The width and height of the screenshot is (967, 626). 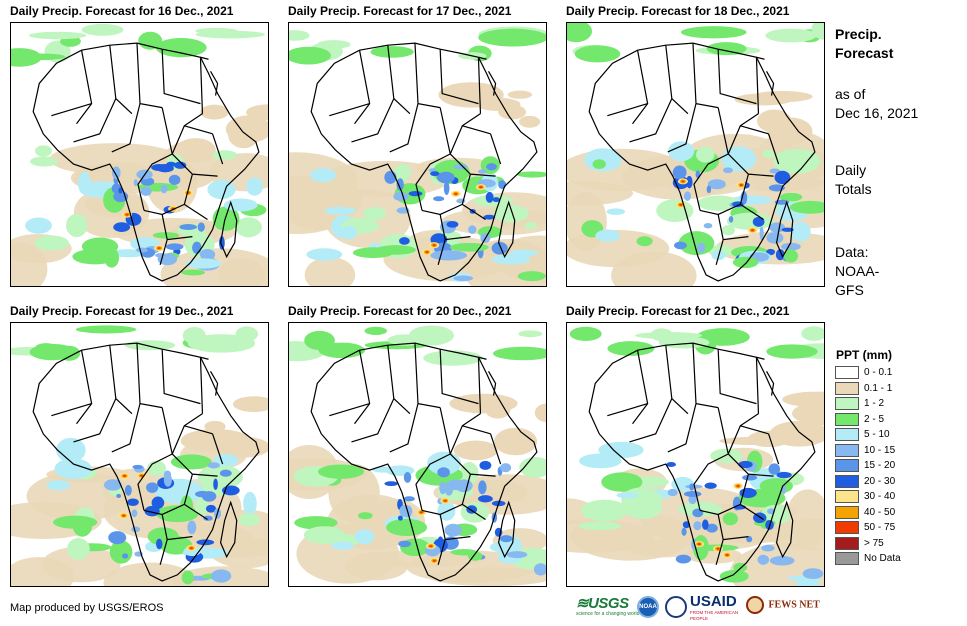 I want to click on sidebar-title: Precip. Forecast, so click(x=864, y=44).